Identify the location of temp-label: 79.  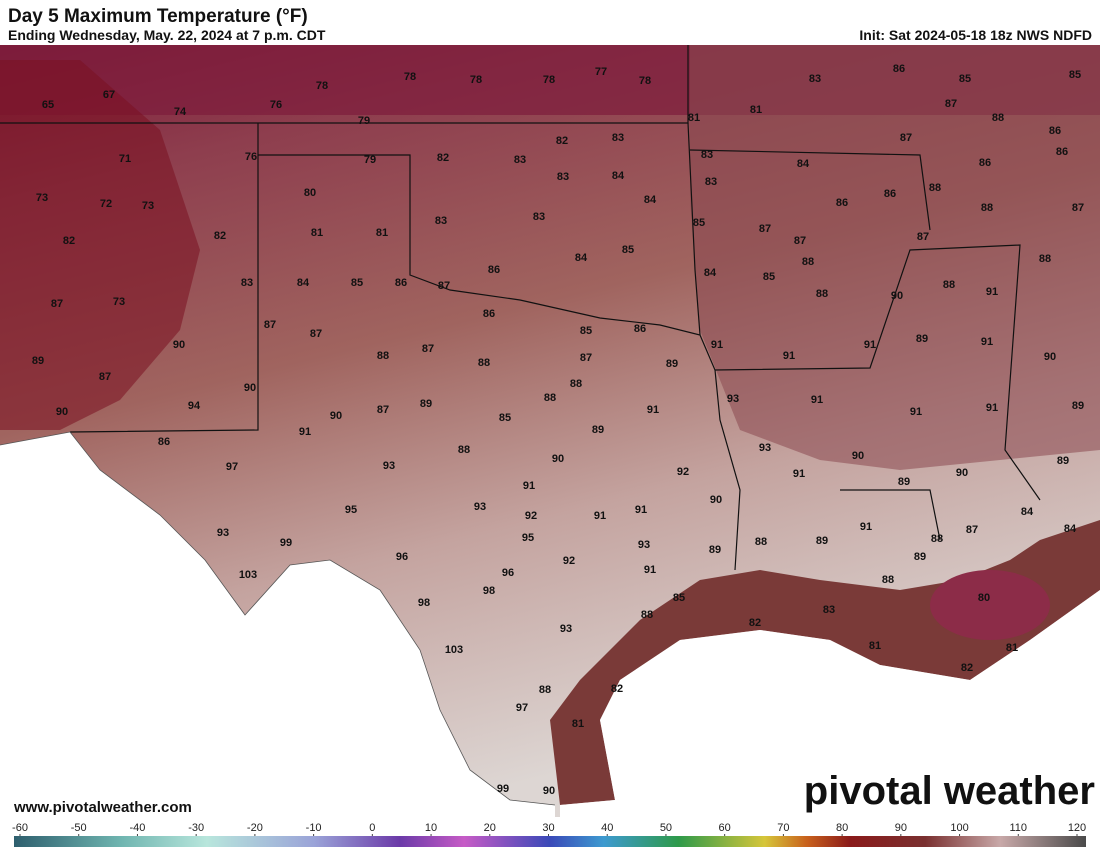
(364, 121).